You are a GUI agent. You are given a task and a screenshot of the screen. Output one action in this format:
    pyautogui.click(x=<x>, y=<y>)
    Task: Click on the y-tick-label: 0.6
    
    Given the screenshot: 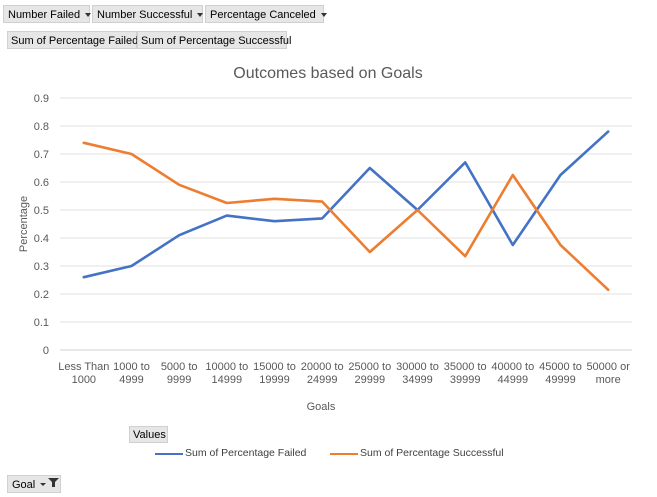 What is the action you would take?
    pyautogui.click(x=41, y=183)
    